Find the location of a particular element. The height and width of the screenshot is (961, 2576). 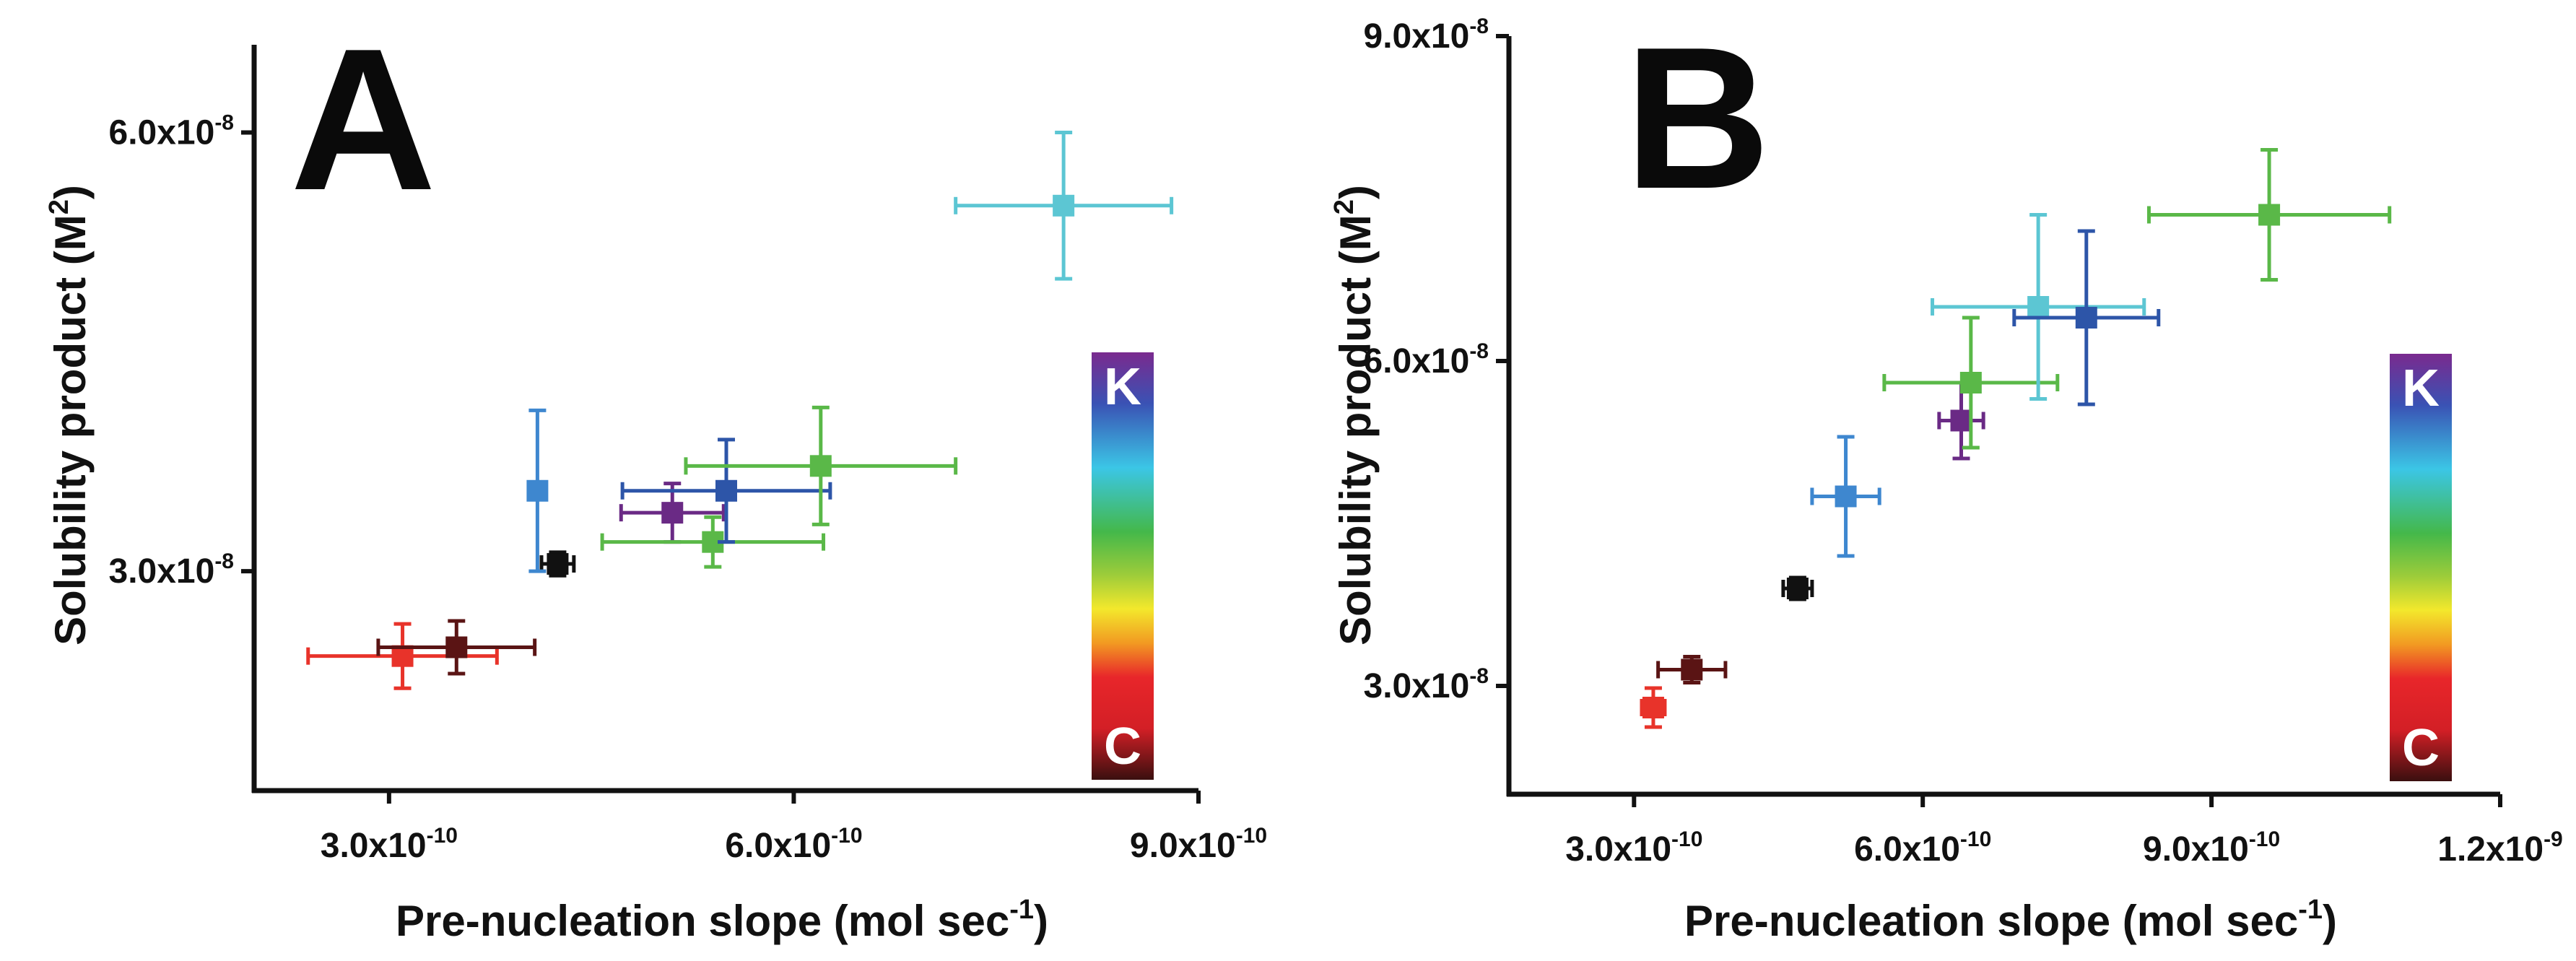

x-tick-label: 1.2x10⁻⁹ is located at coordinates (2500, 848).